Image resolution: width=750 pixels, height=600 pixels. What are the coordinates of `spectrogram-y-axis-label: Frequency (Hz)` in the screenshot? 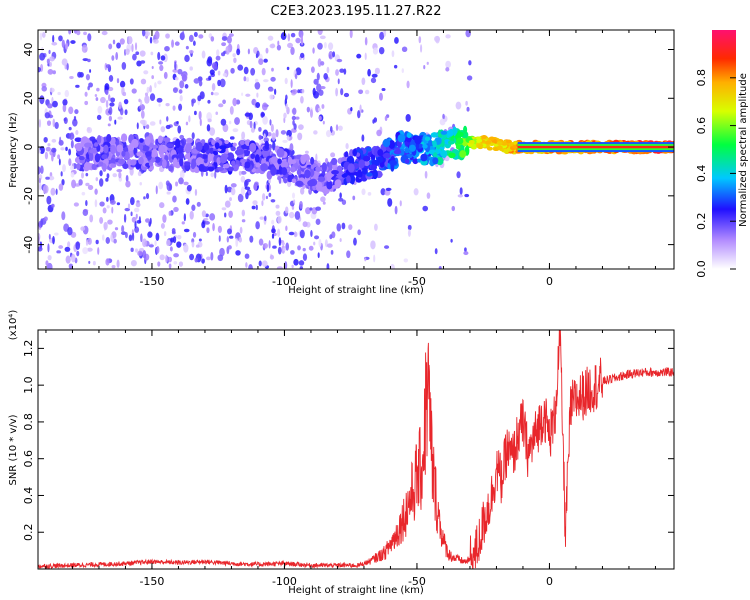 It's located at (13, 150).